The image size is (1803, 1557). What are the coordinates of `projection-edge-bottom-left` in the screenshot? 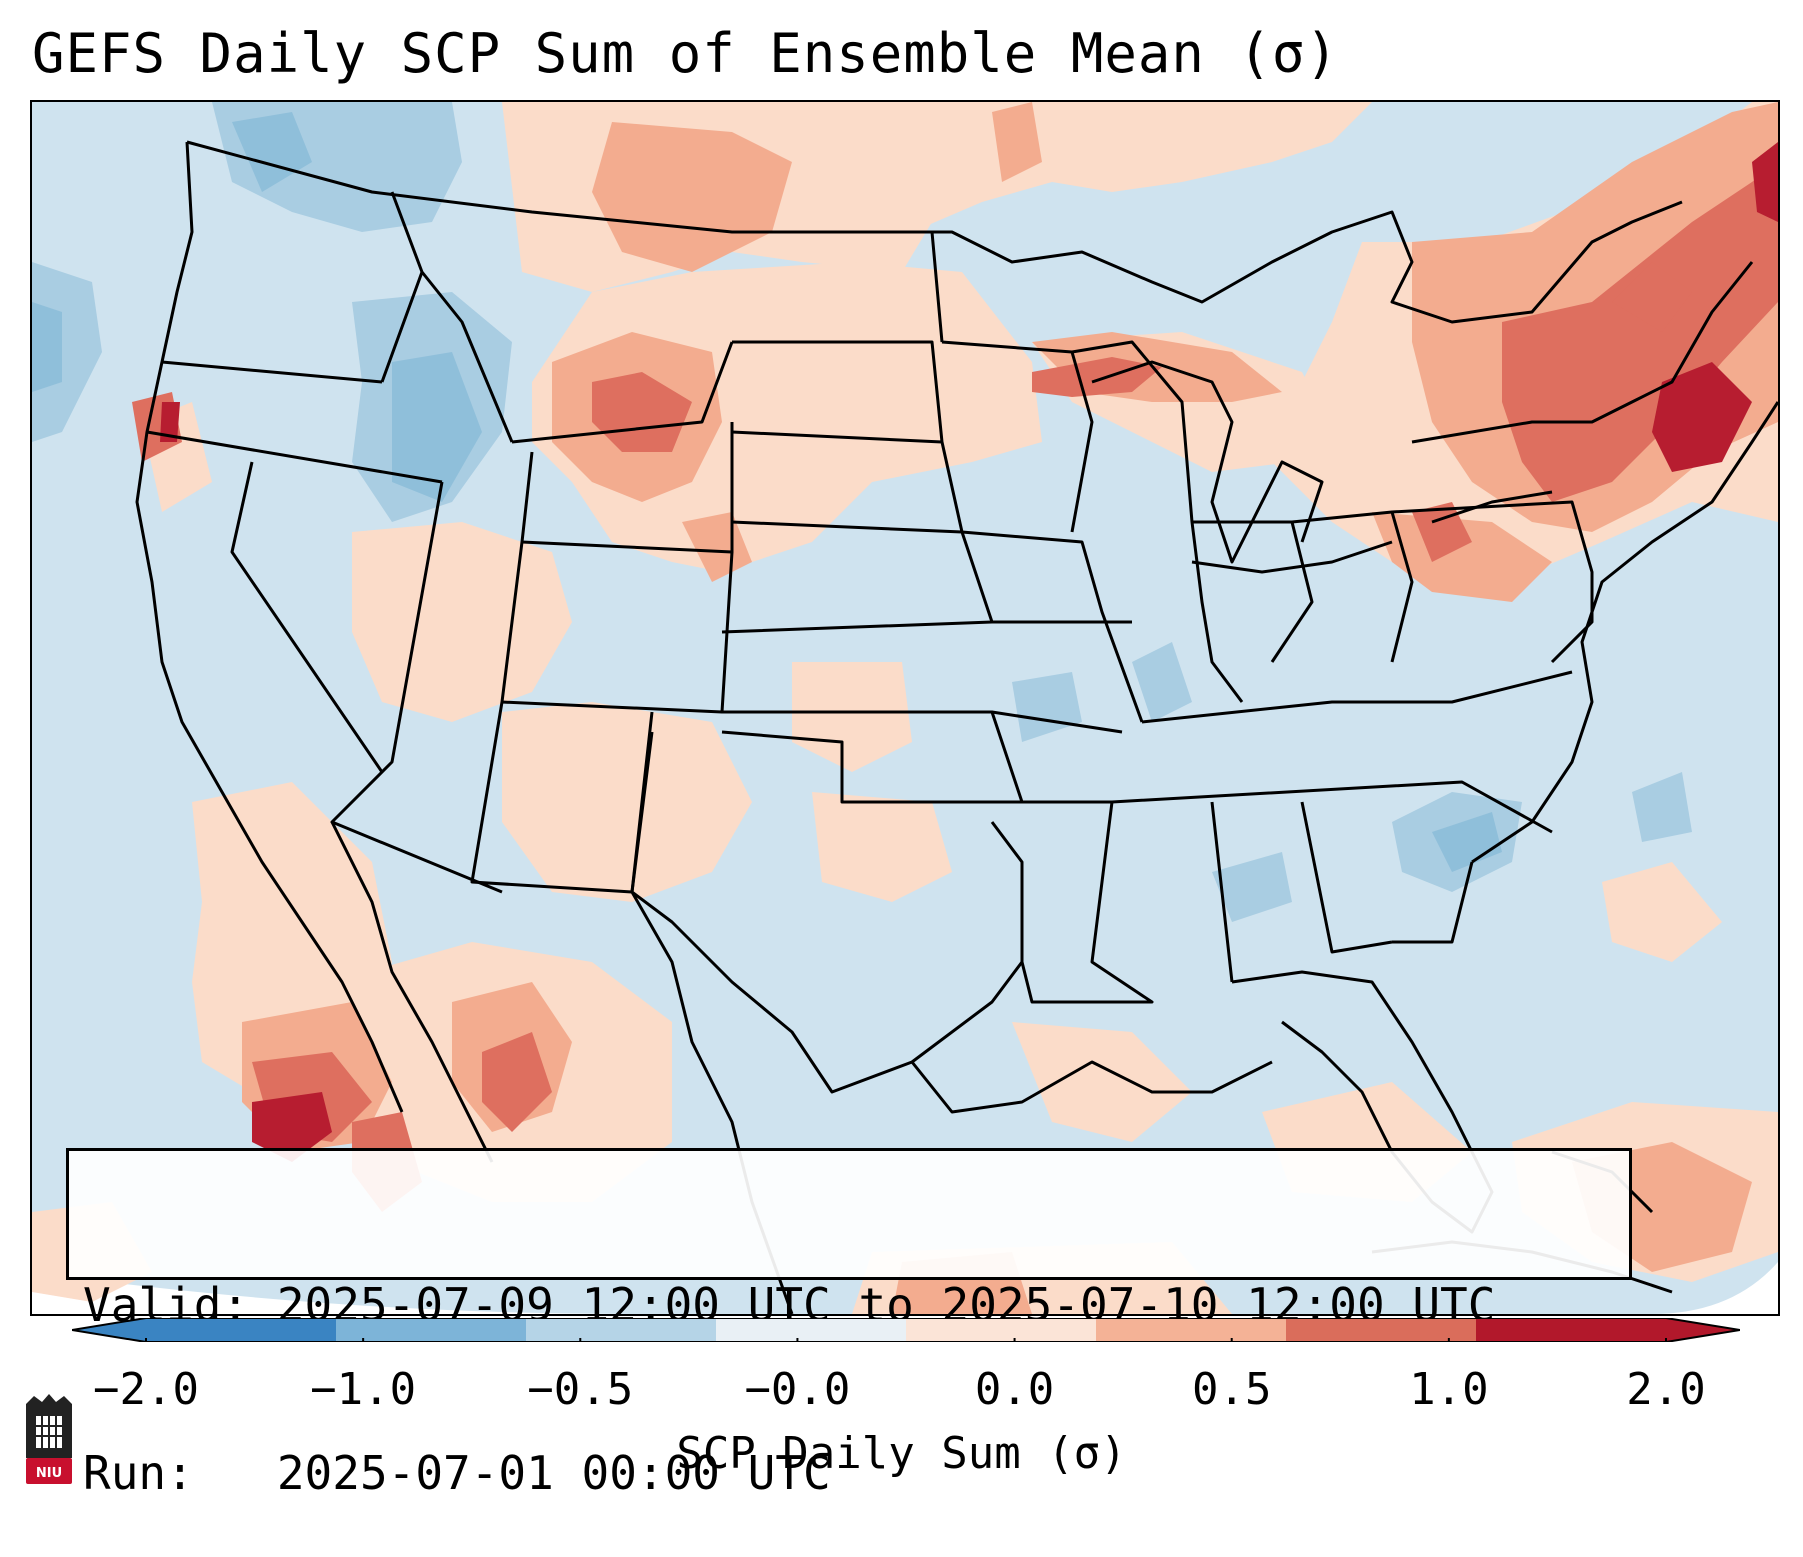 It's located at (332, 1293).